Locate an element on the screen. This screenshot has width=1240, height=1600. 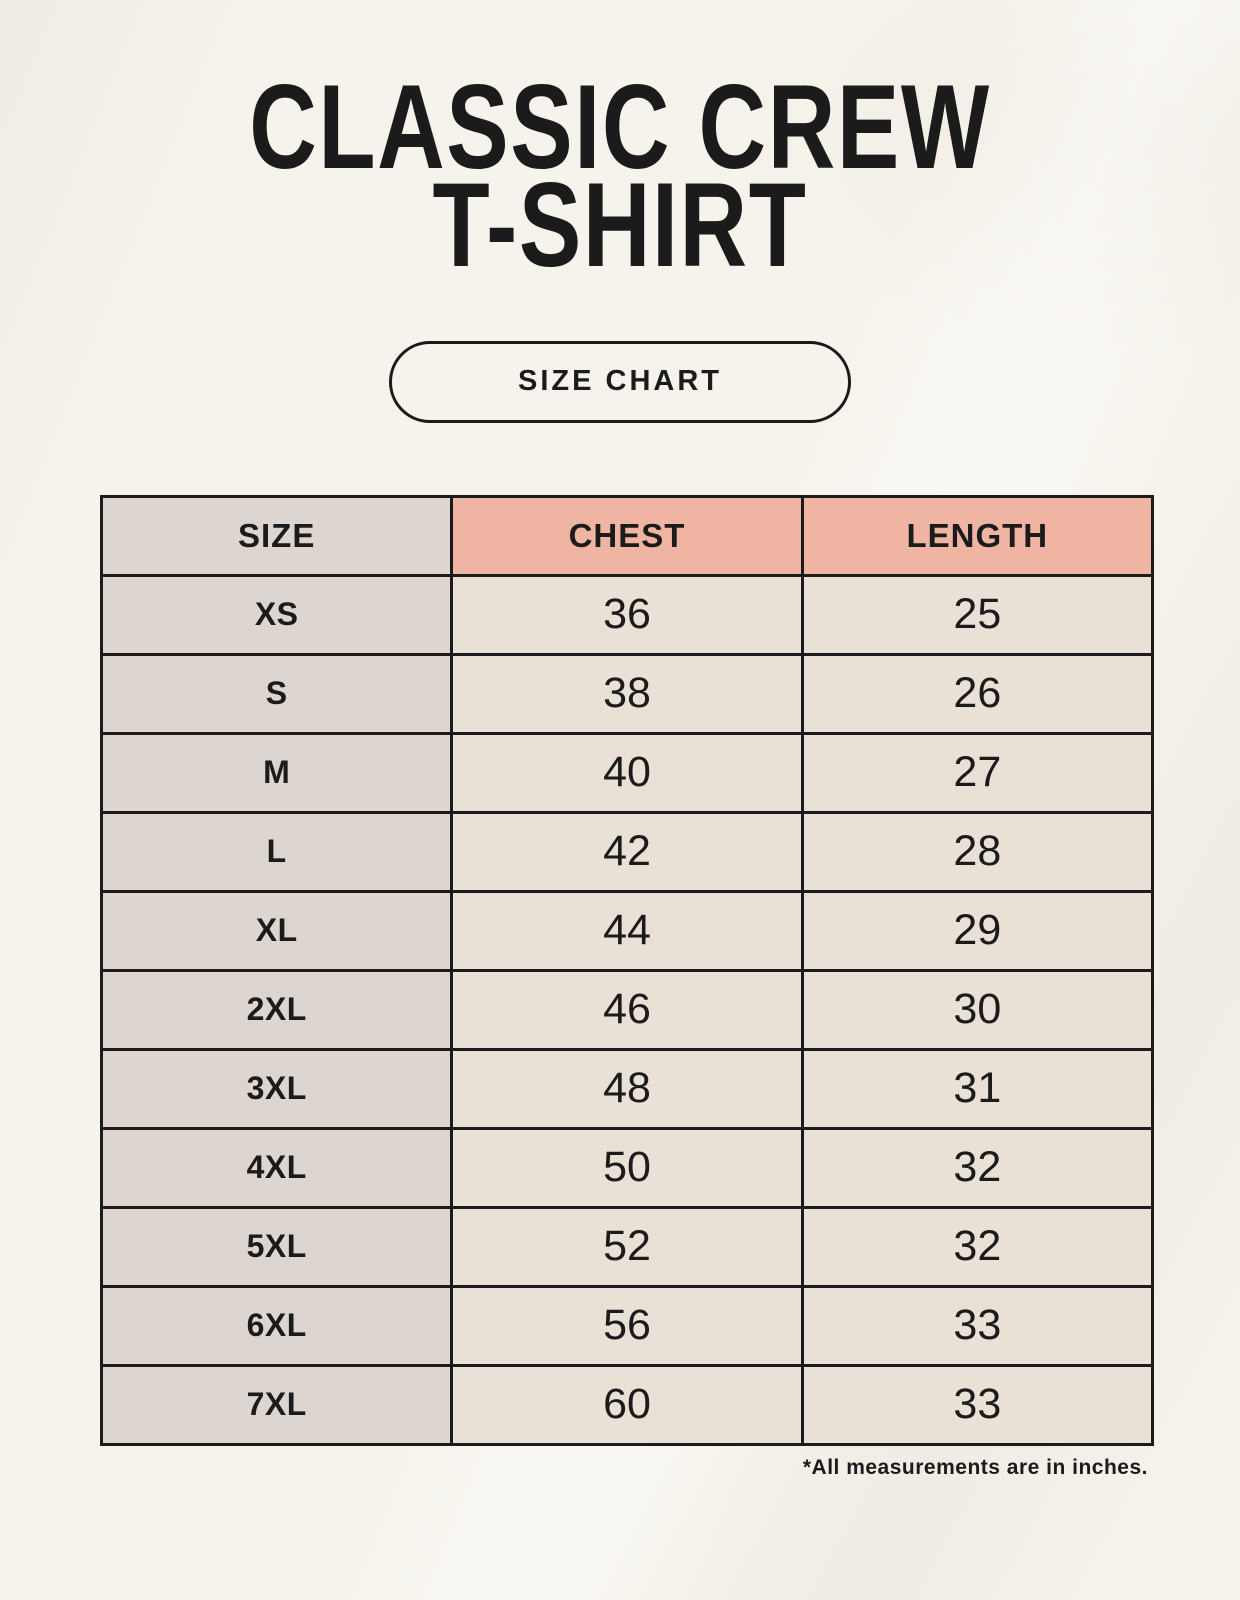
chest-cell: 44 is located at coordinates (627, 930).